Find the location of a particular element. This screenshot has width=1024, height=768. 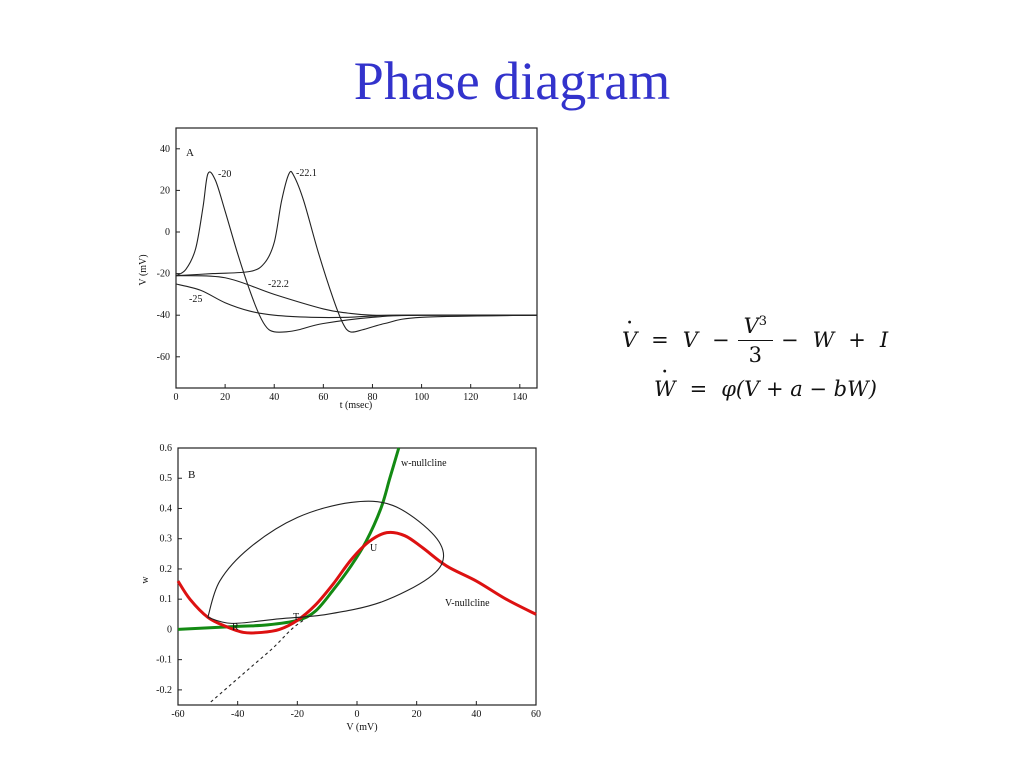

x-tick-label: -60 is located at coordinates (177, 714).